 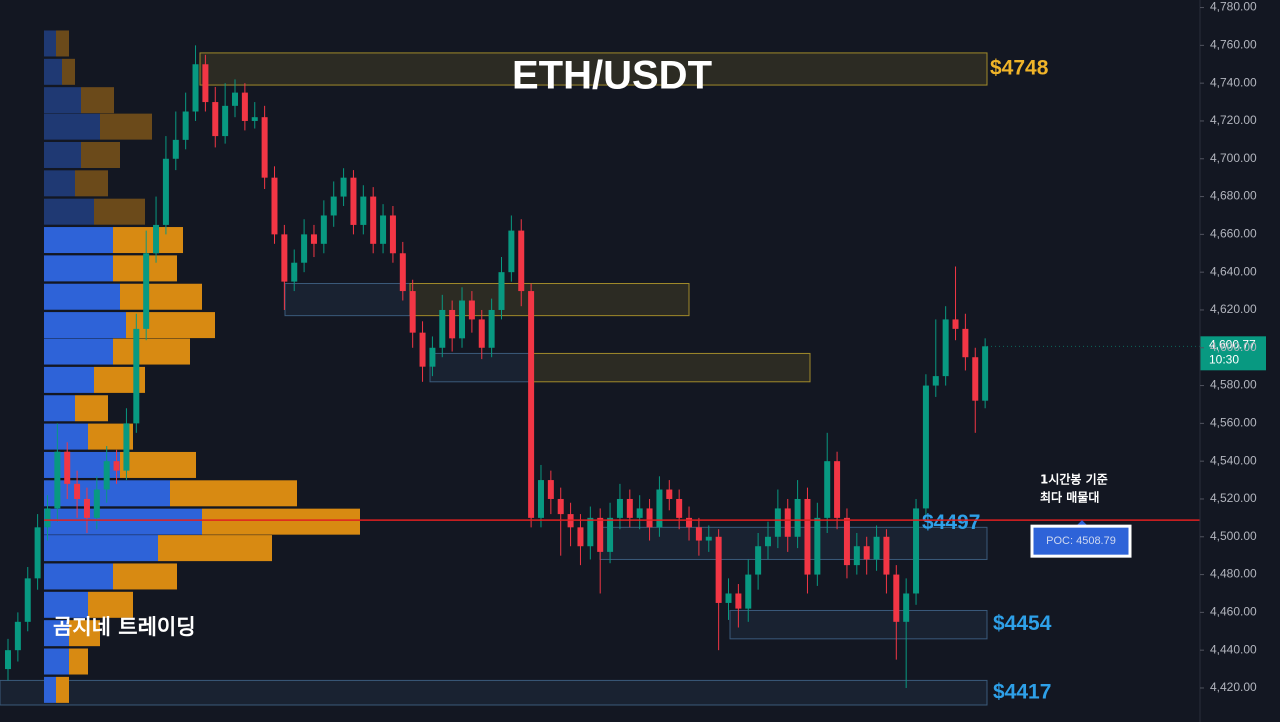 I want to click on y-tick-label: 4,620.00, so click(x=1233, y=309).